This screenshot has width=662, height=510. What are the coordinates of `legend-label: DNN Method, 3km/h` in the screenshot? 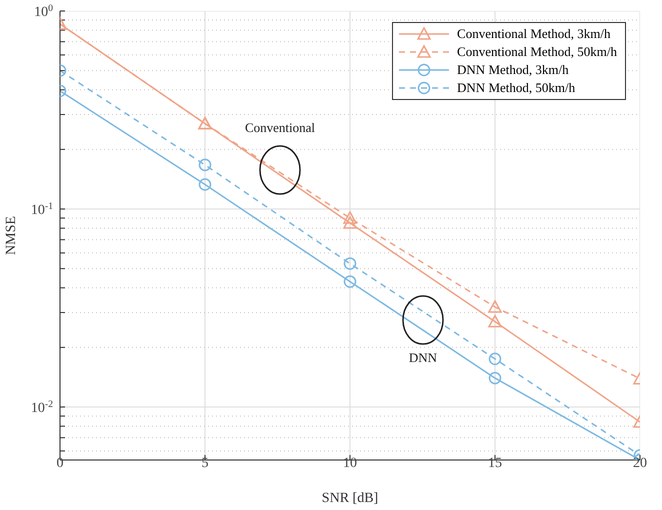 It's located at (513, 70).